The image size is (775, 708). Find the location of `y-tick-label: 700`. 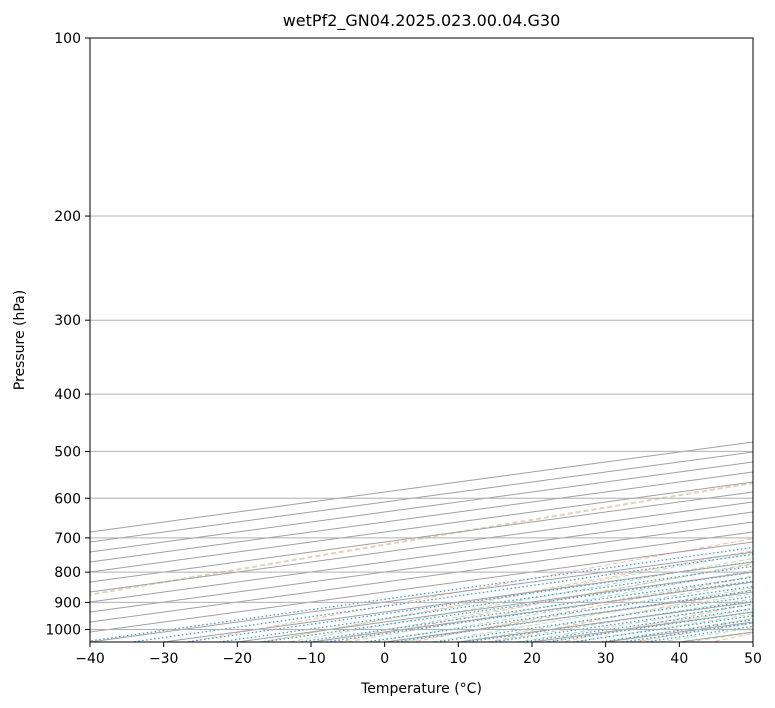

y-tick-label: 700 is located at coordinates (67, 539).